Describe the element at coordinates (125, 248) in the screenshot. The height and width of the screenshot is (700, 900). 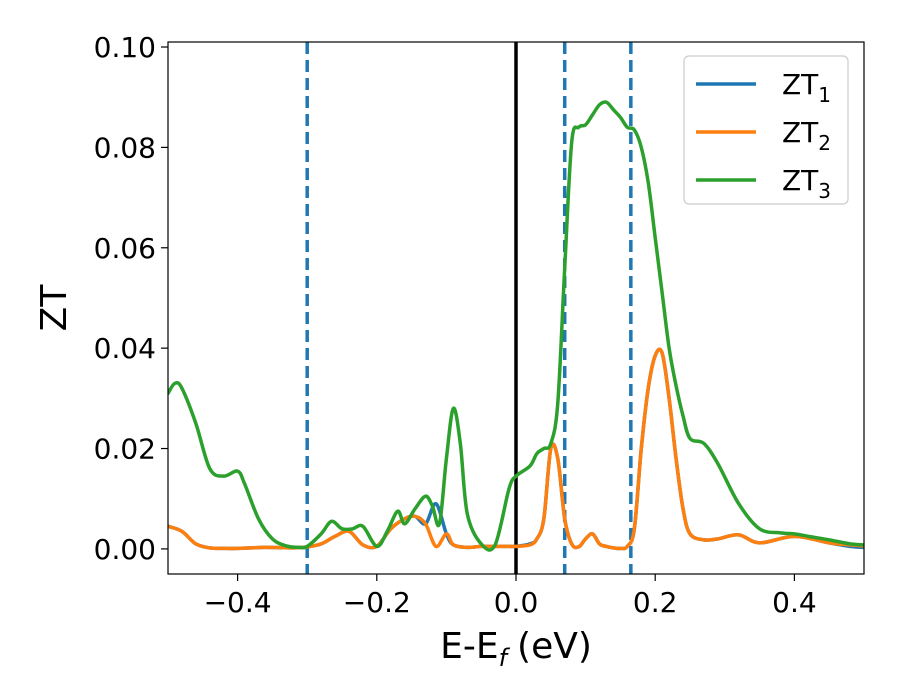
I see `y-tick-label: 0.06` at that location.